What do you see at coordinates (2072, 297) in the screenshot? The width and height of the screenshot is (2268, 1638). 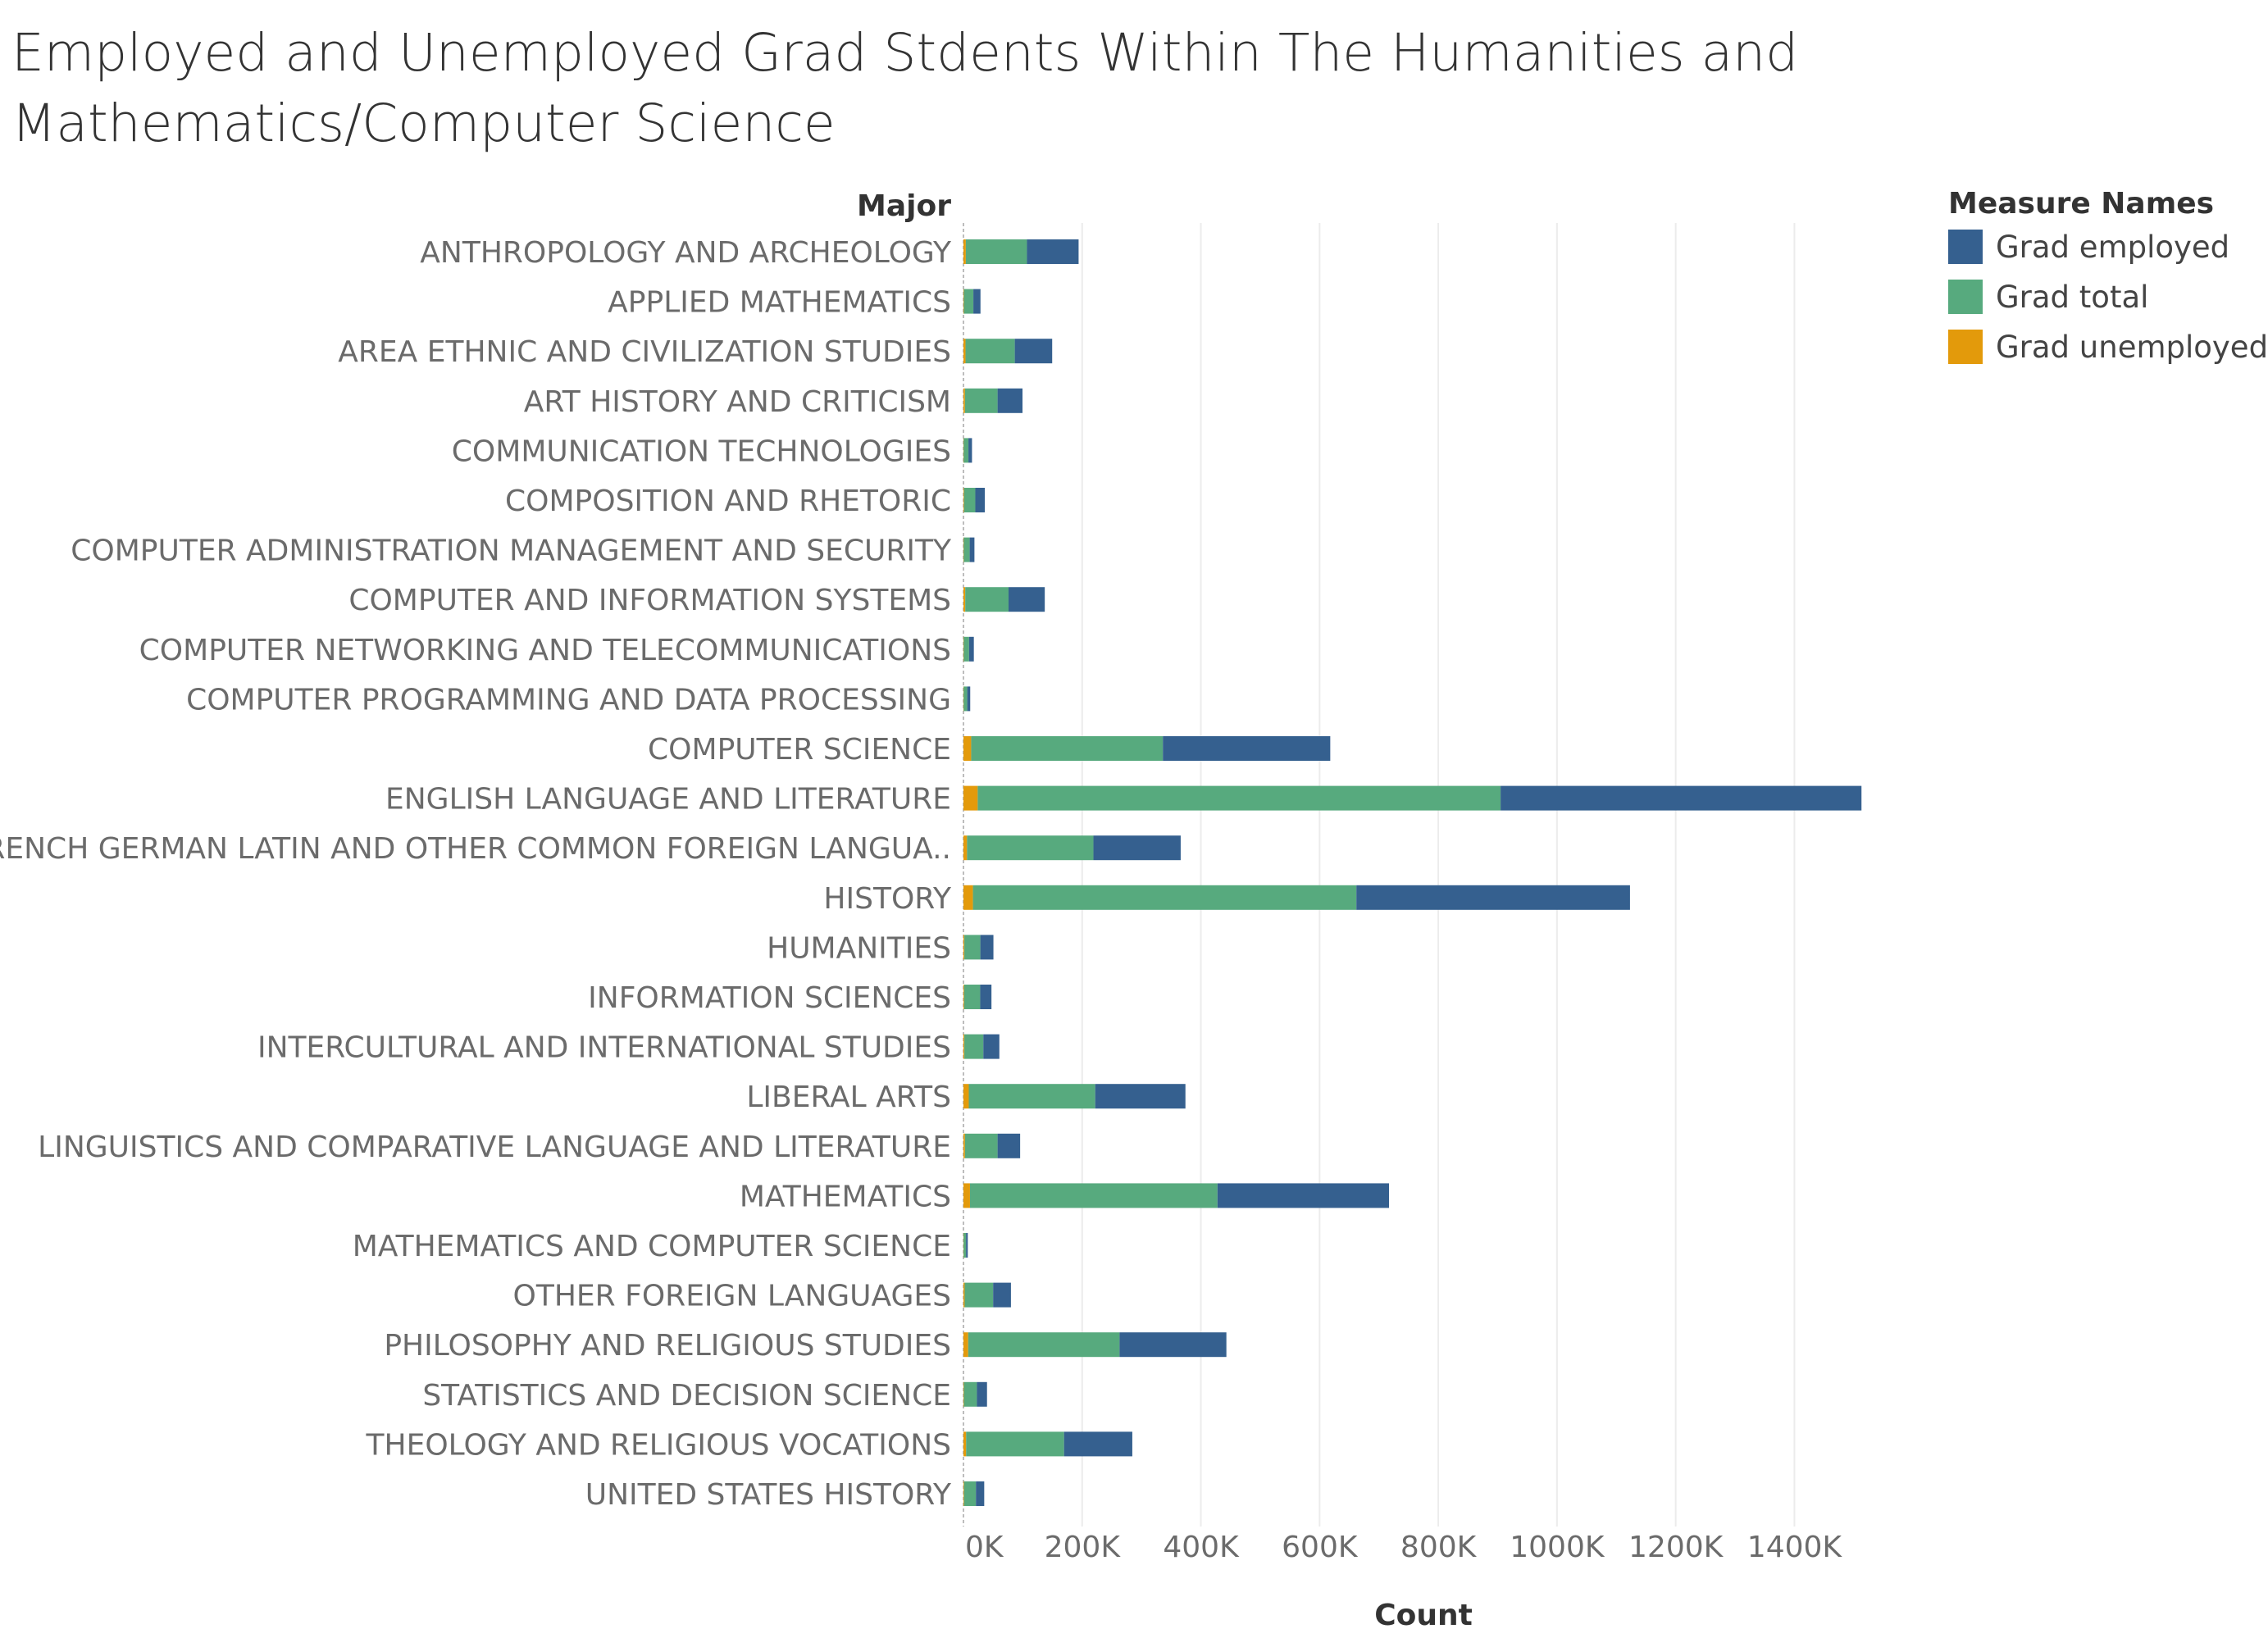 I see `legend-label-grad-total: Grad total` at bounding box center [2072, 297].